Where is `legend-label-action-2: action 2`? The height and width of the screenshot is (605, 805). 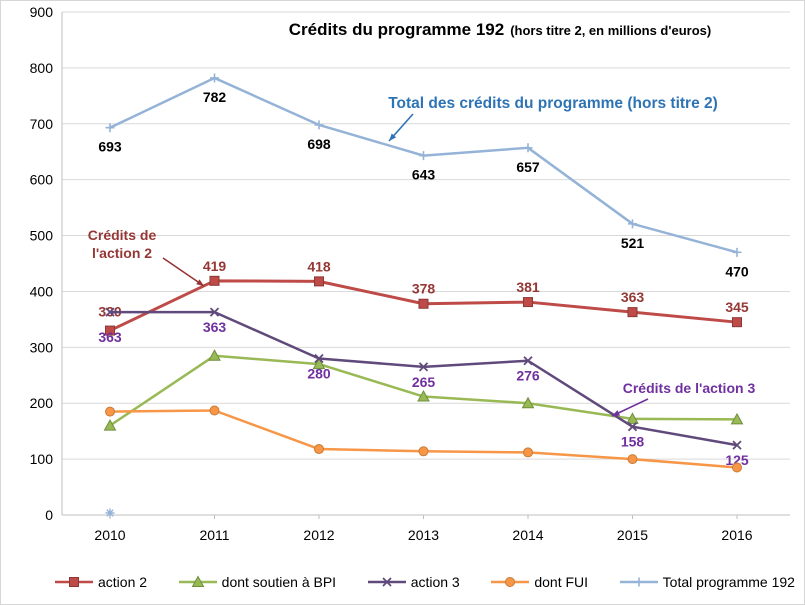 legend-label-action-2: action 2 is located at coordinates (123, 582).